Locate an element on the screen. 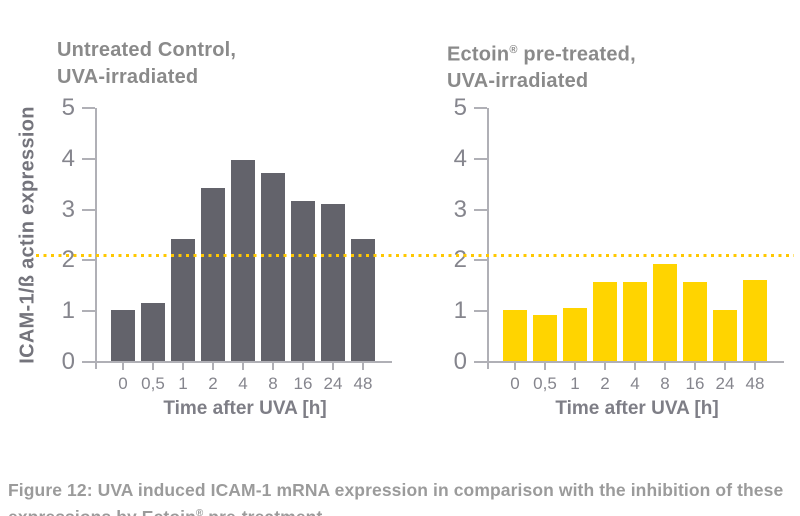  chart-title-line: Ectoin® pre-treated, is located at coordinates (541, 54).